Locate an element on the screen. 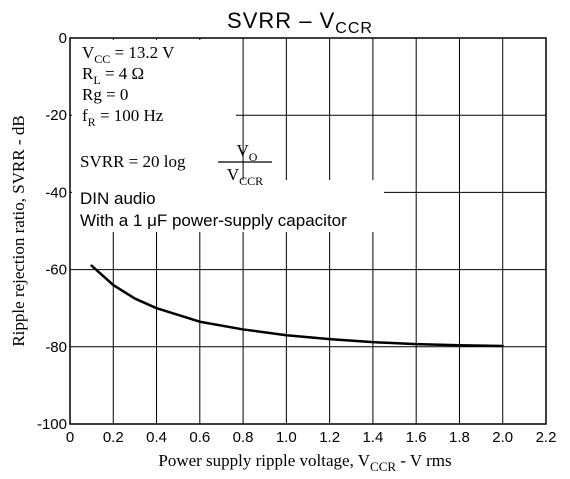 The image size is (570, 479). text-part: = 13.2 V is located at coordinates (142, 52).